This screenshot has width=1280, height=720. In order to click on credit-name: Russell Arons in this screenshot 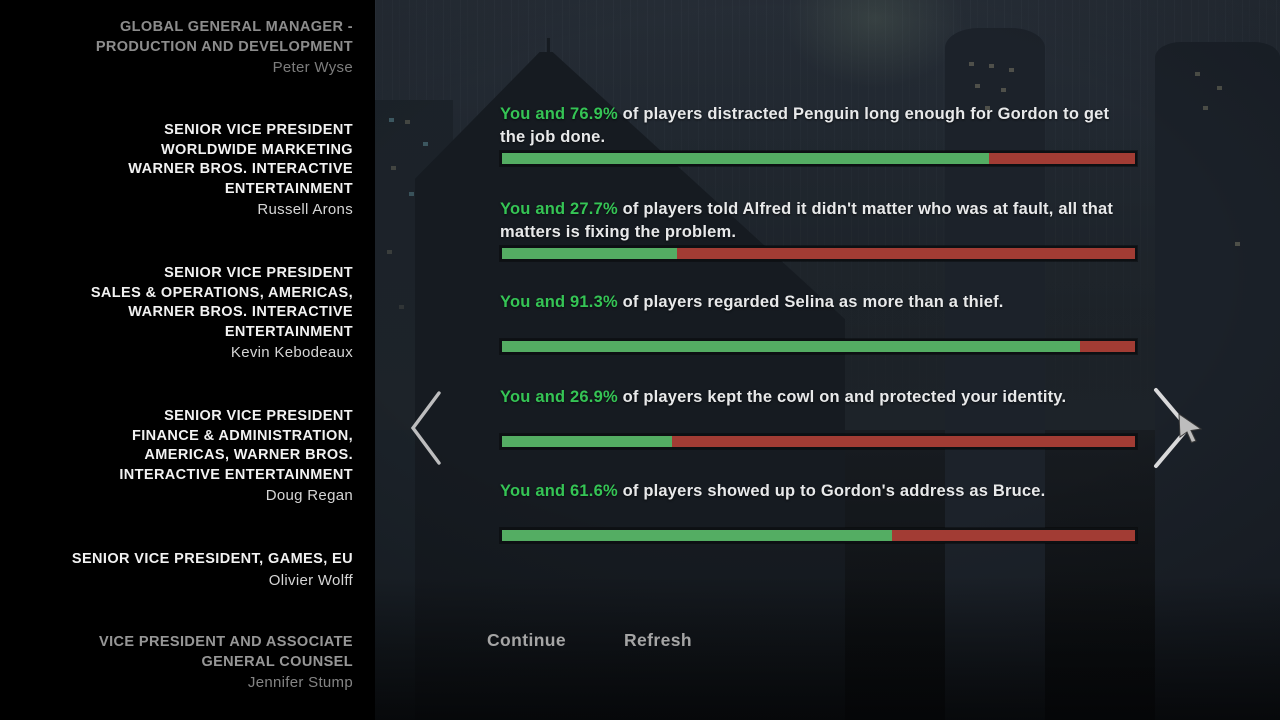, I will do `click(305, 209)`.